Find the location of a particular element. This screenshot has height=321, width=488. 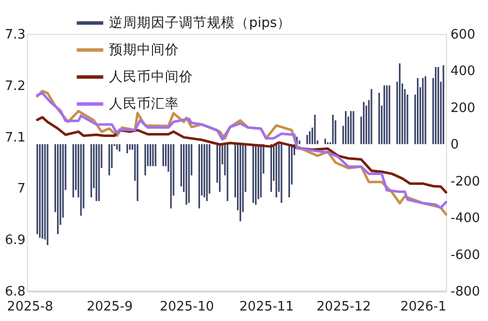

y2-tick-label: -800 is located at coordinates (465, 292).